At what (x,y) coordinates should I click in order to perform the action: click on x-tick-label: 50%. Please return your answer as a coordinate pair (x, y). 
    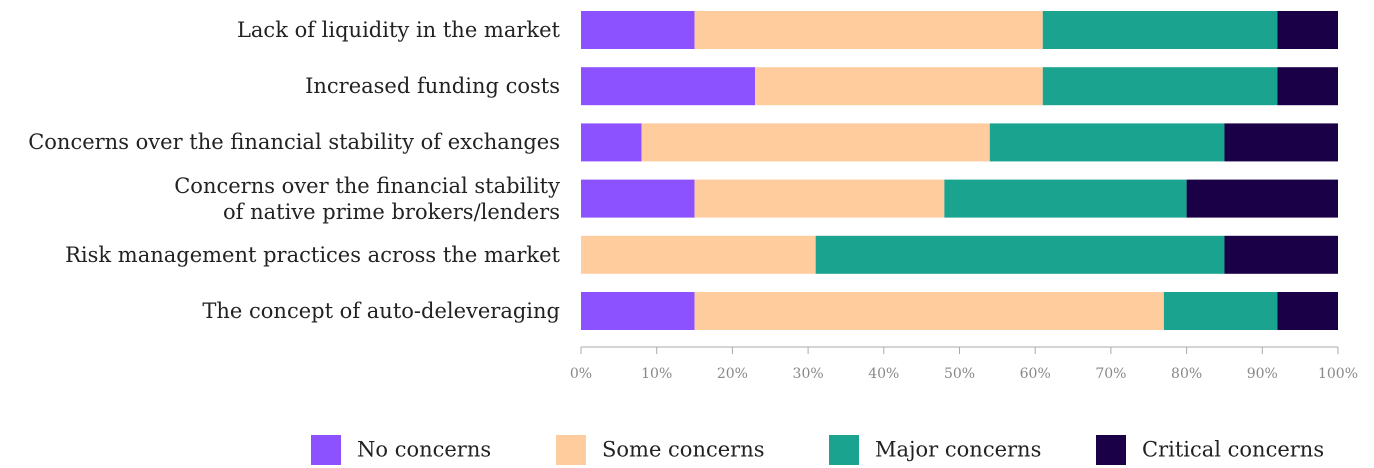
    Looking at the image, I should click on (959, 374).